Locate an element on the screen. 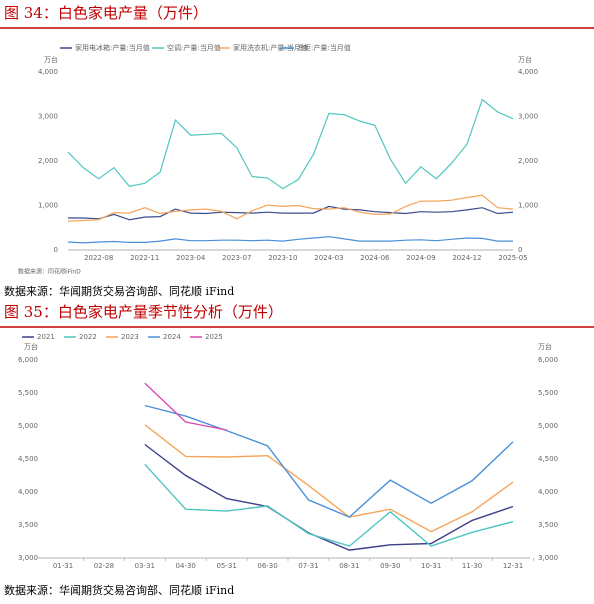 The width and height of the screenshot is (594, 604). legend-label: 2022 is located at coordinates (88, 337).